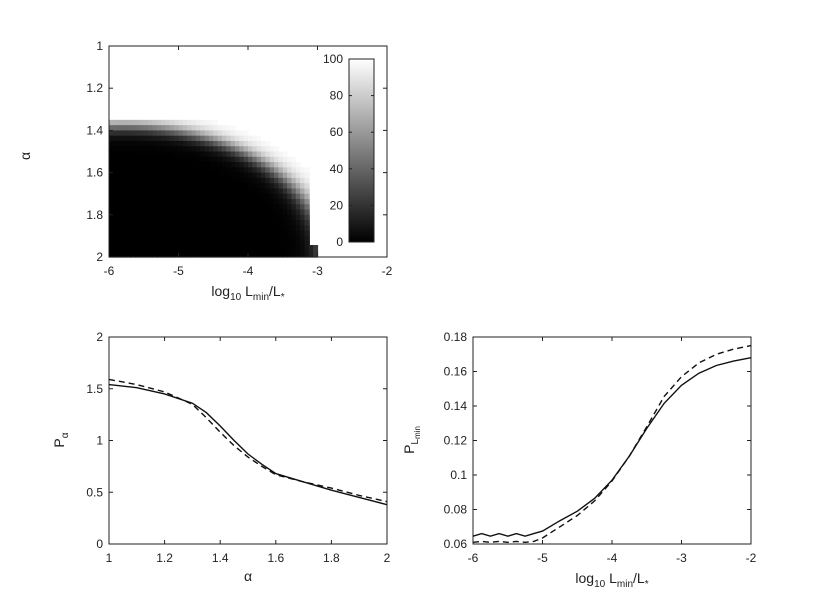  I want to click on p-alpha-y-tick-label: 1.5, so click(94, 389).